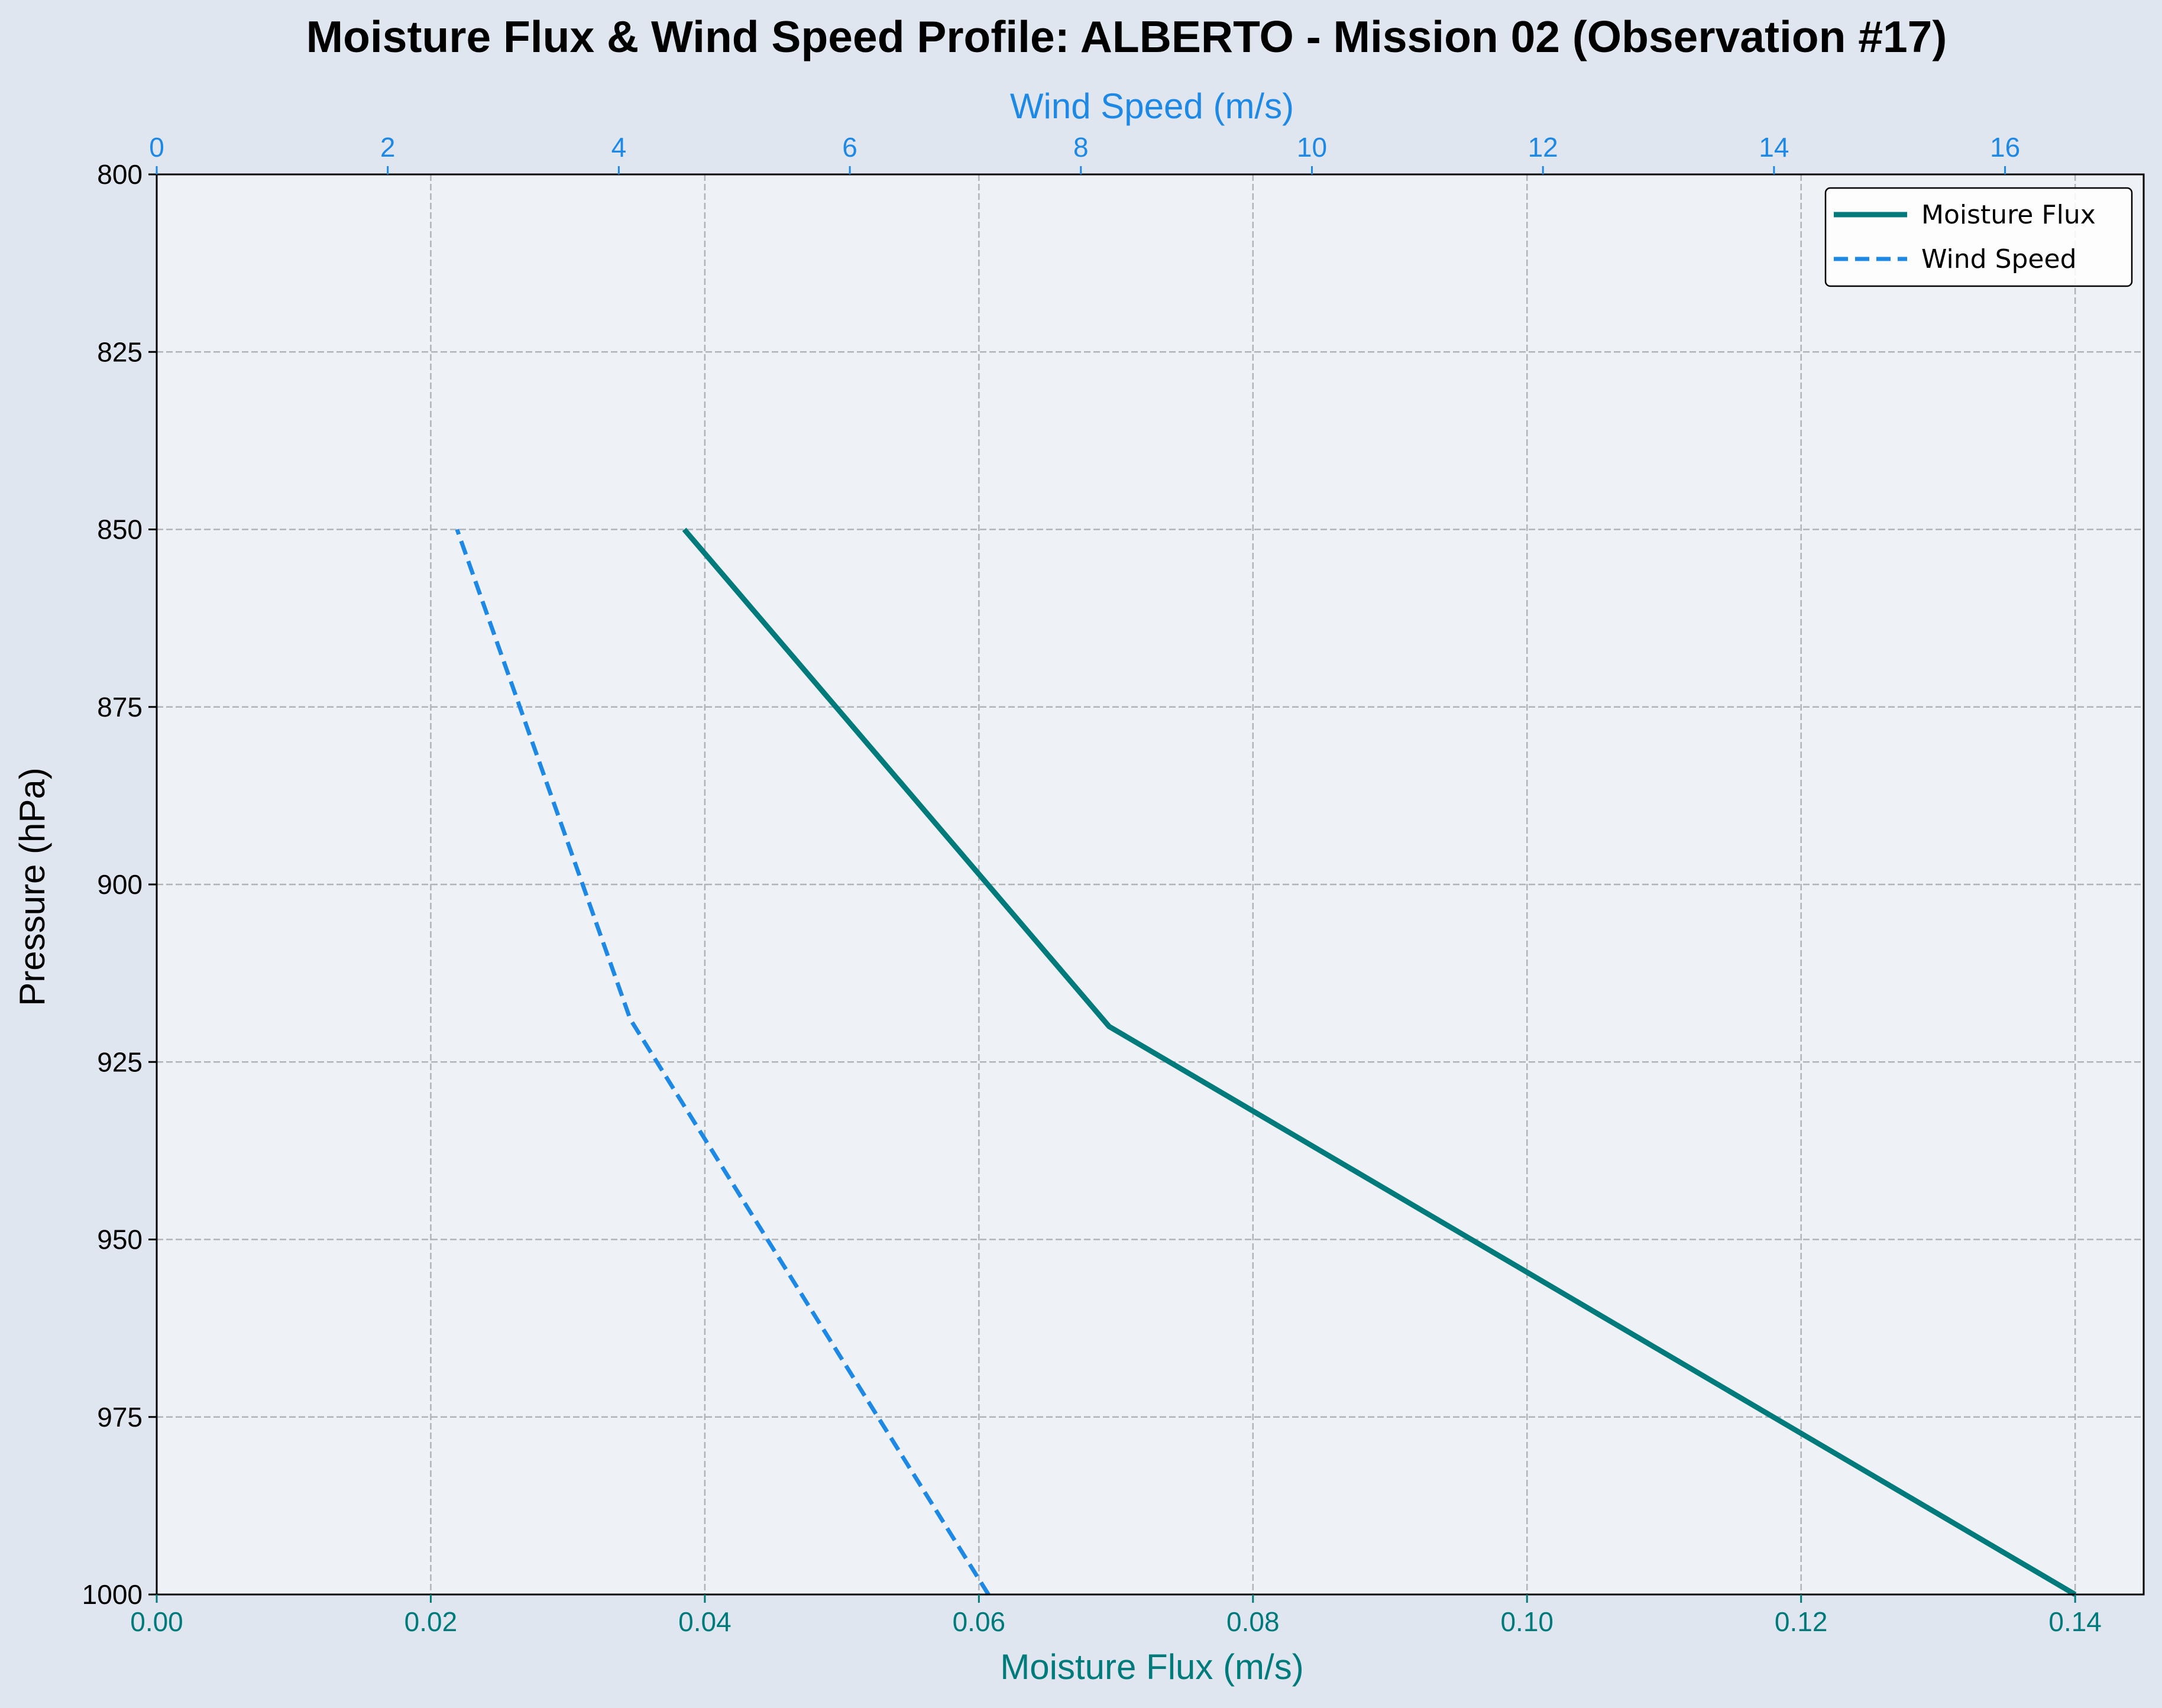 This screenshot has width=2162, height=1708. I want to click on top-axis-title: Wind Speed (m/s), so click(1152, 106).